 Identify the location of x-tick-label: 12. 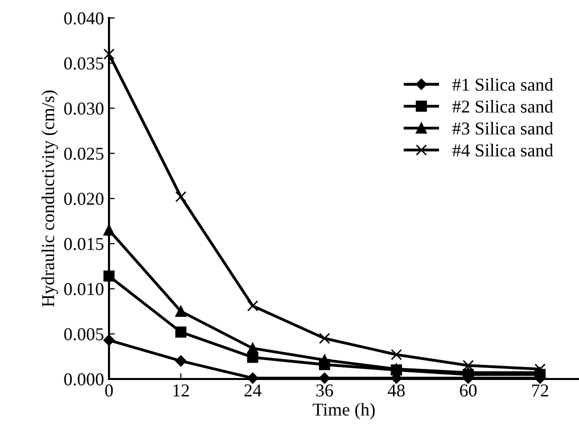
(181, 390).